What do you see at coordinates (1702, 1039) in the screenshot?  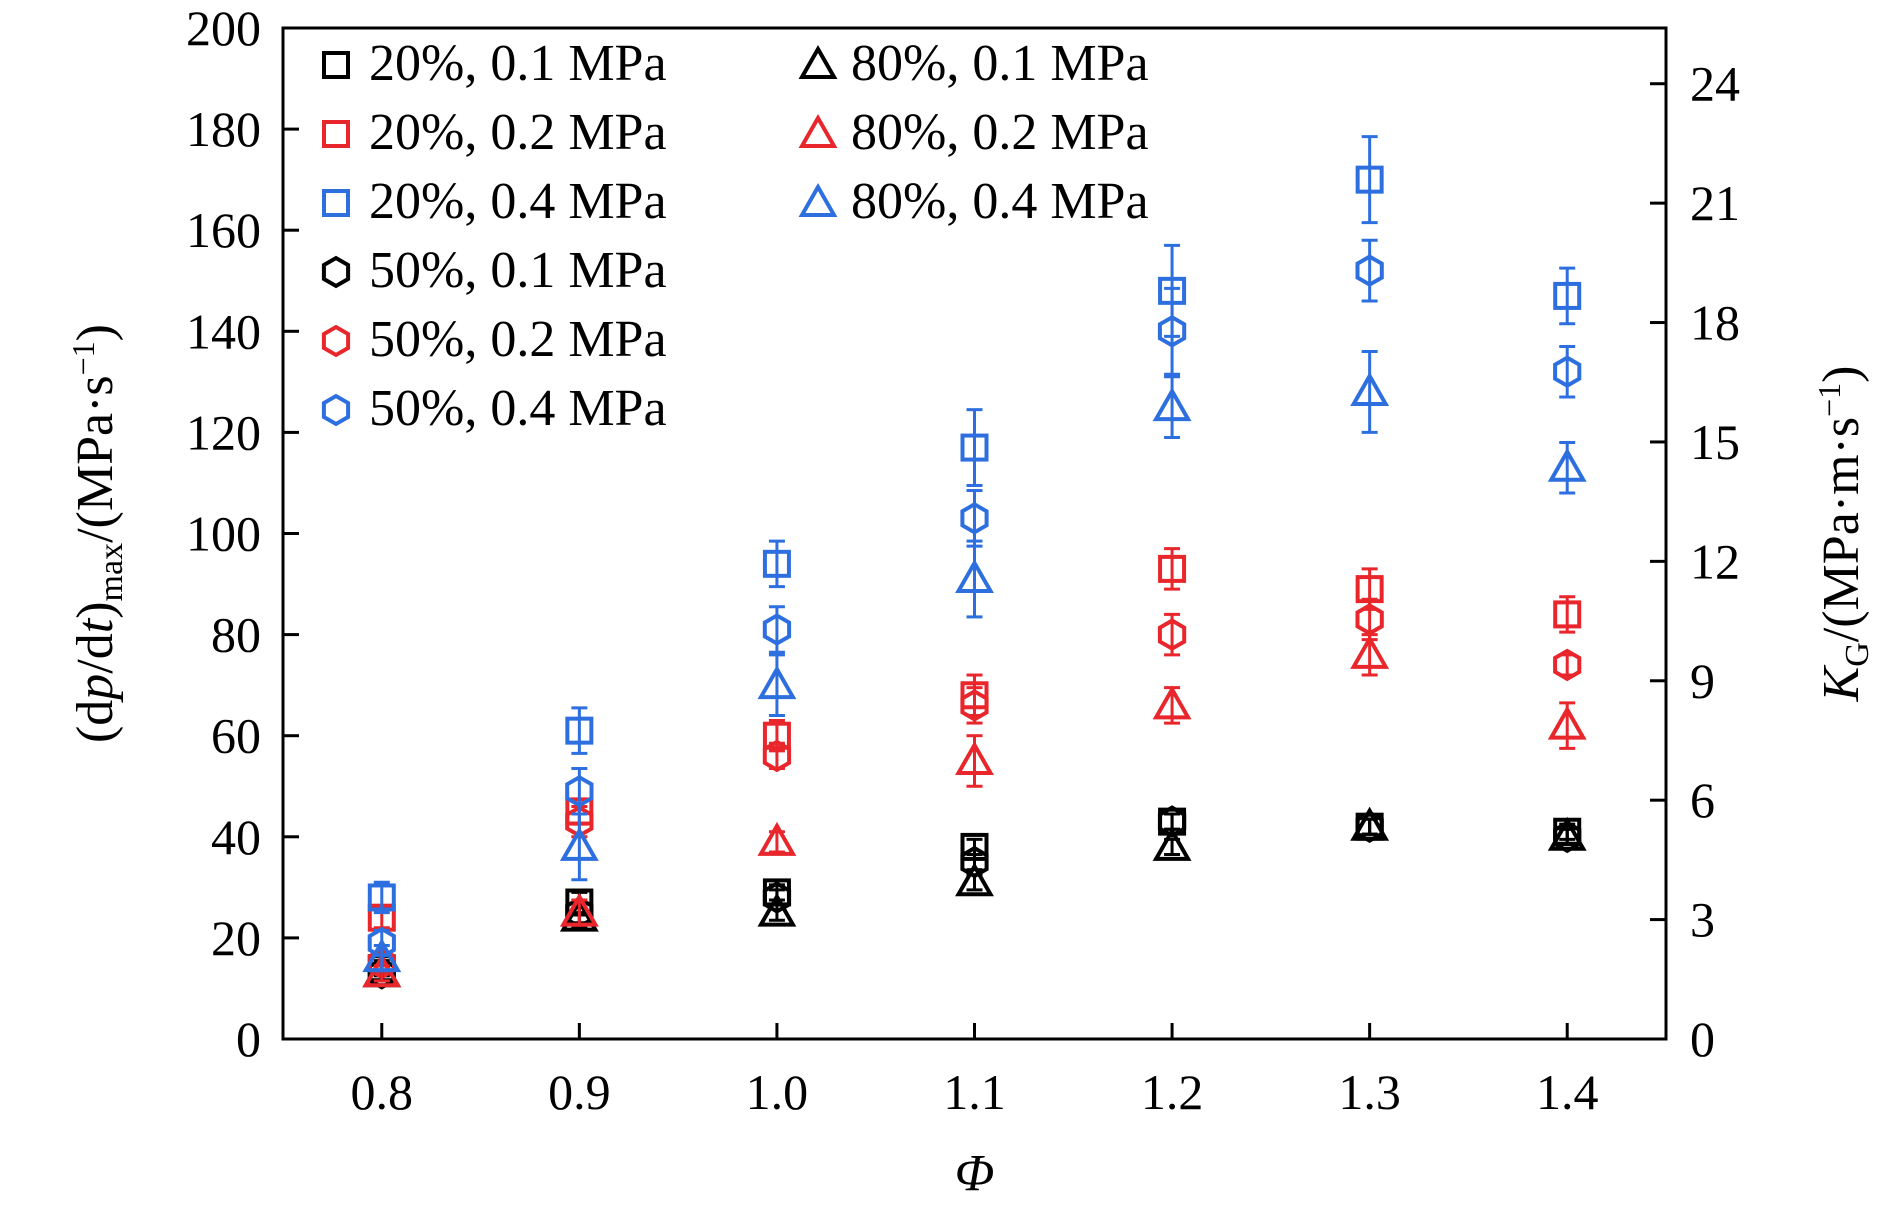 I see `y-right-tick-label: 0` at bounding box center [1702, 1039].